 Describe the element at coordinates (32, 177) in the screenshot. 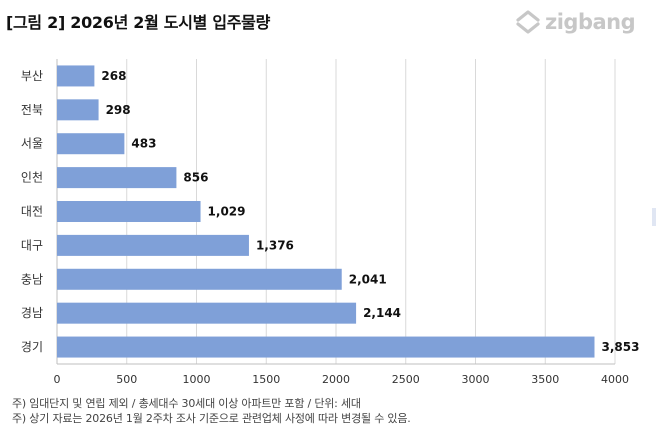

I see `category-label: 인천` at that location.